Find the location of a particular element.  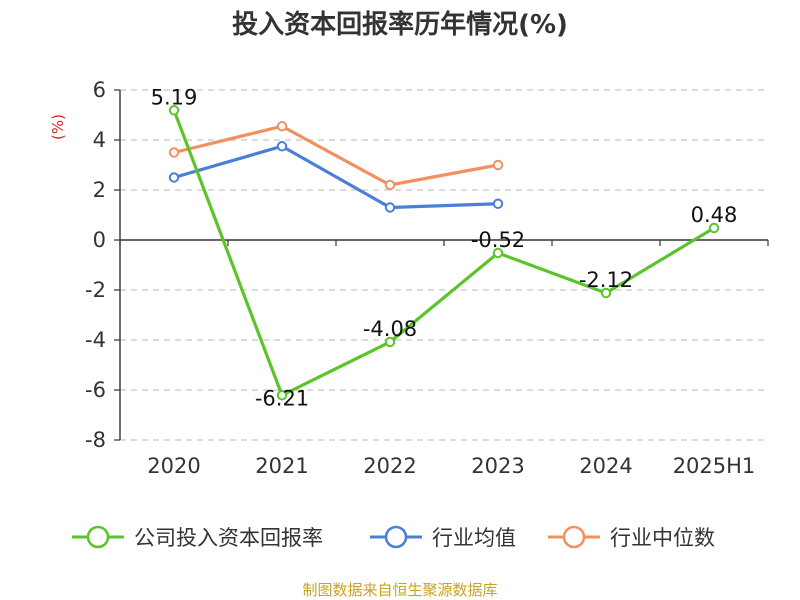

y-tick-label: -2 is located at coordinates (95, 290).